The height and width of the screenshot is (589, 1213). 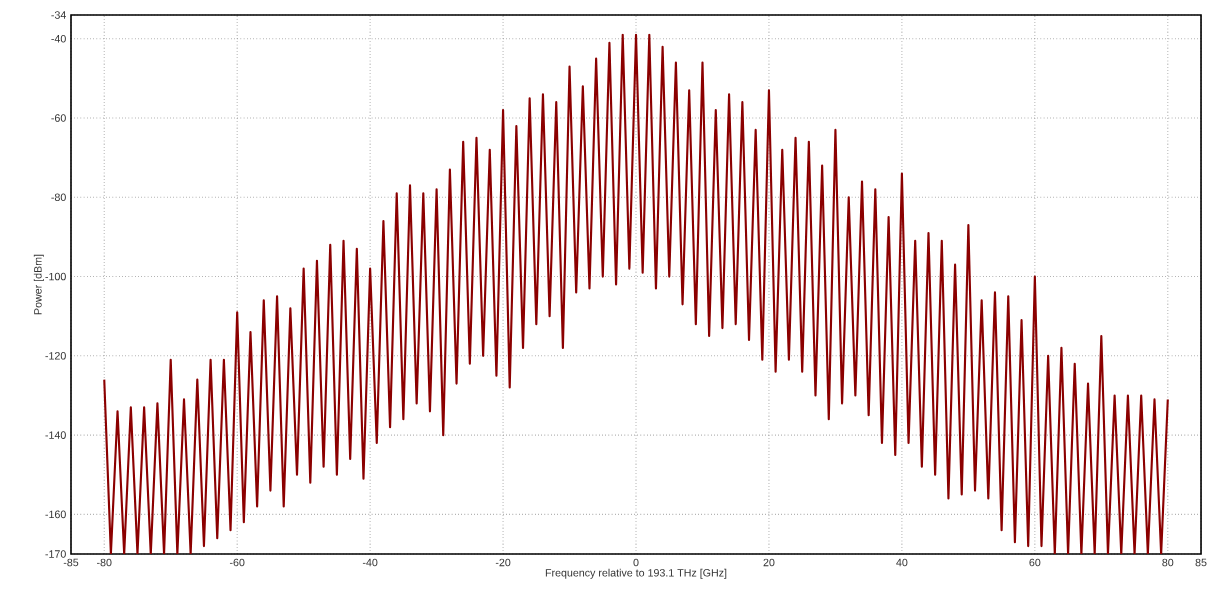 I want to click on y-tick-label: -100, so click(x=55, y=276).